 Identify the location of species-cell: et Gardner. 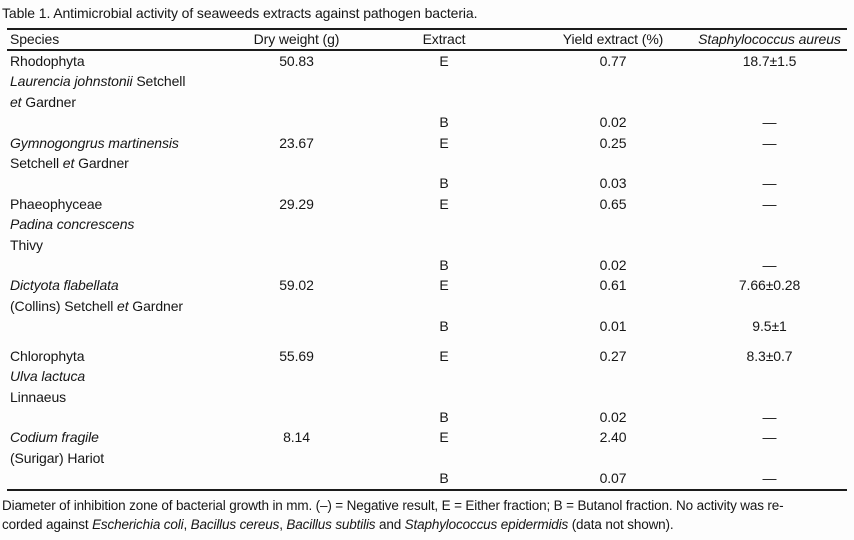
(123, 102).